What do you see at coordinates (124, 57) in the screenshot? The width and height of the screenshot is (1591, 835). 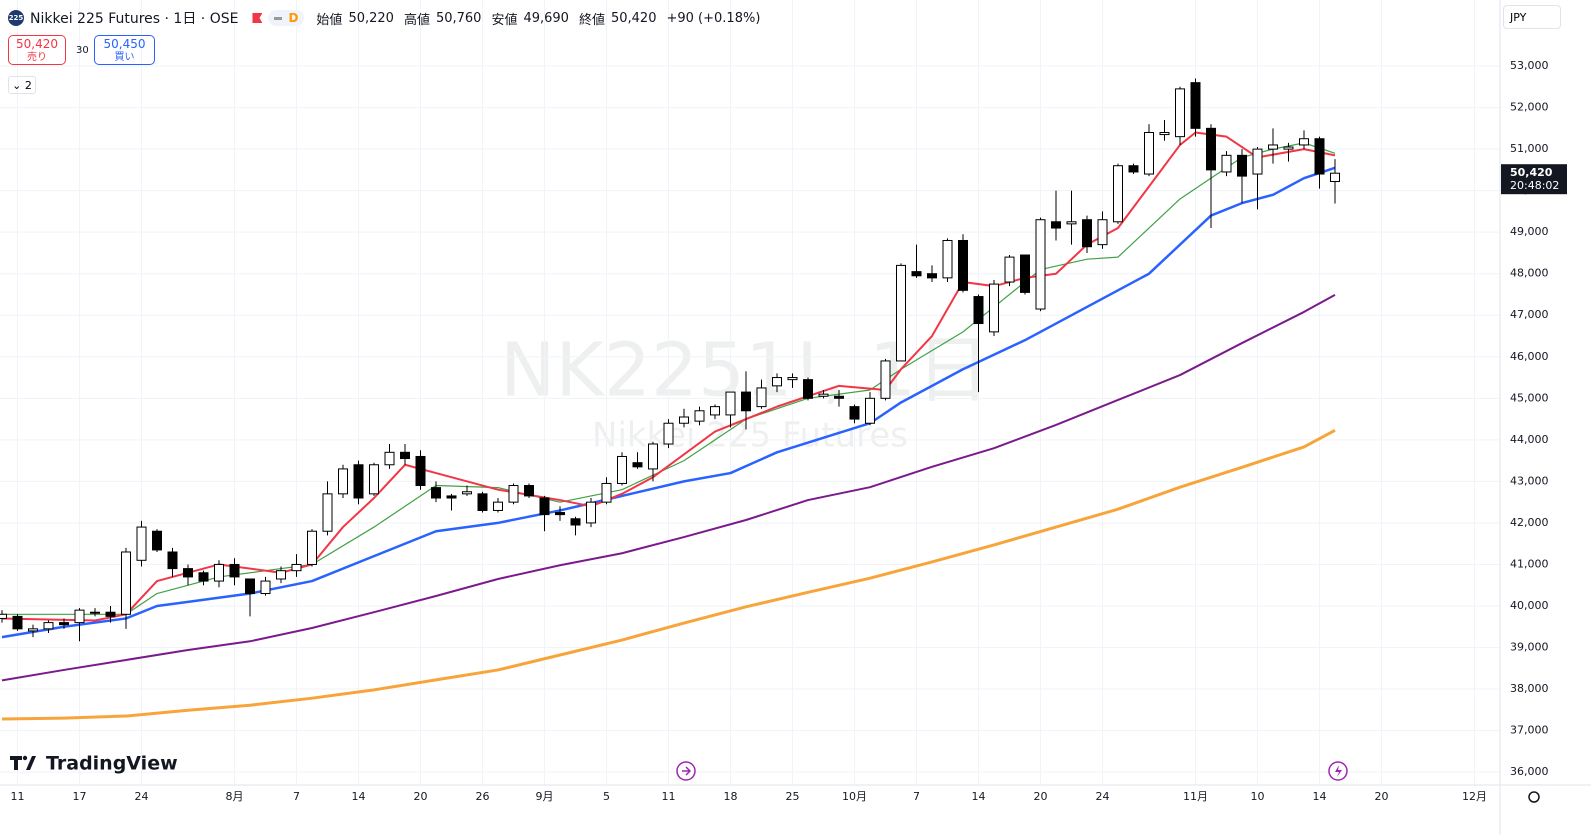 I see `buy-label: 買い` at bounding box center [124, 57].